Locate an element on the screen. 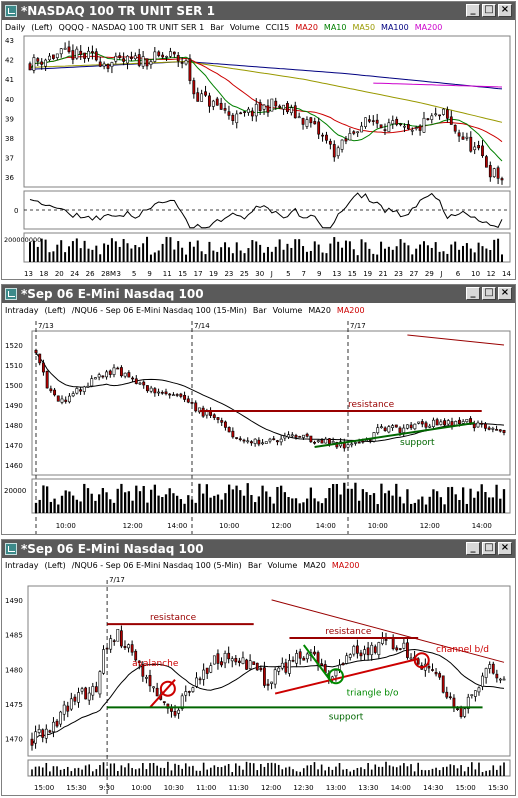  window-titlebar: *NASDAQ 100 TR UNIT SER 1 _ □ × is located at coordinates (258, 11).